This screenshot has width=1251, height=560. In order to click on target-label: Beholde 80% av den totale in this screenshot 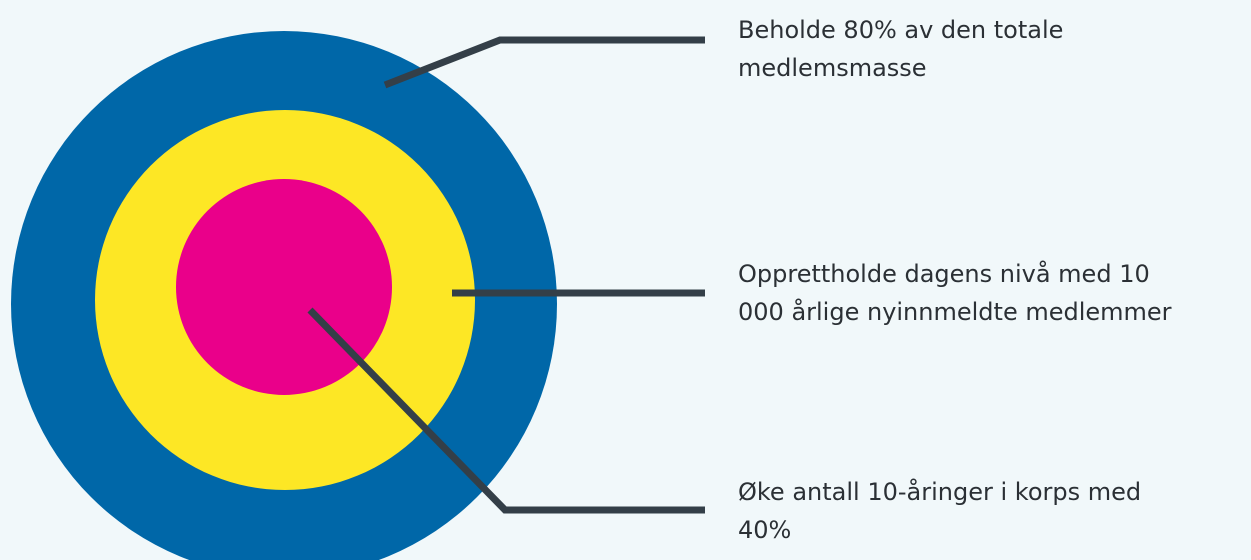, I will do `click(900, 30)`.